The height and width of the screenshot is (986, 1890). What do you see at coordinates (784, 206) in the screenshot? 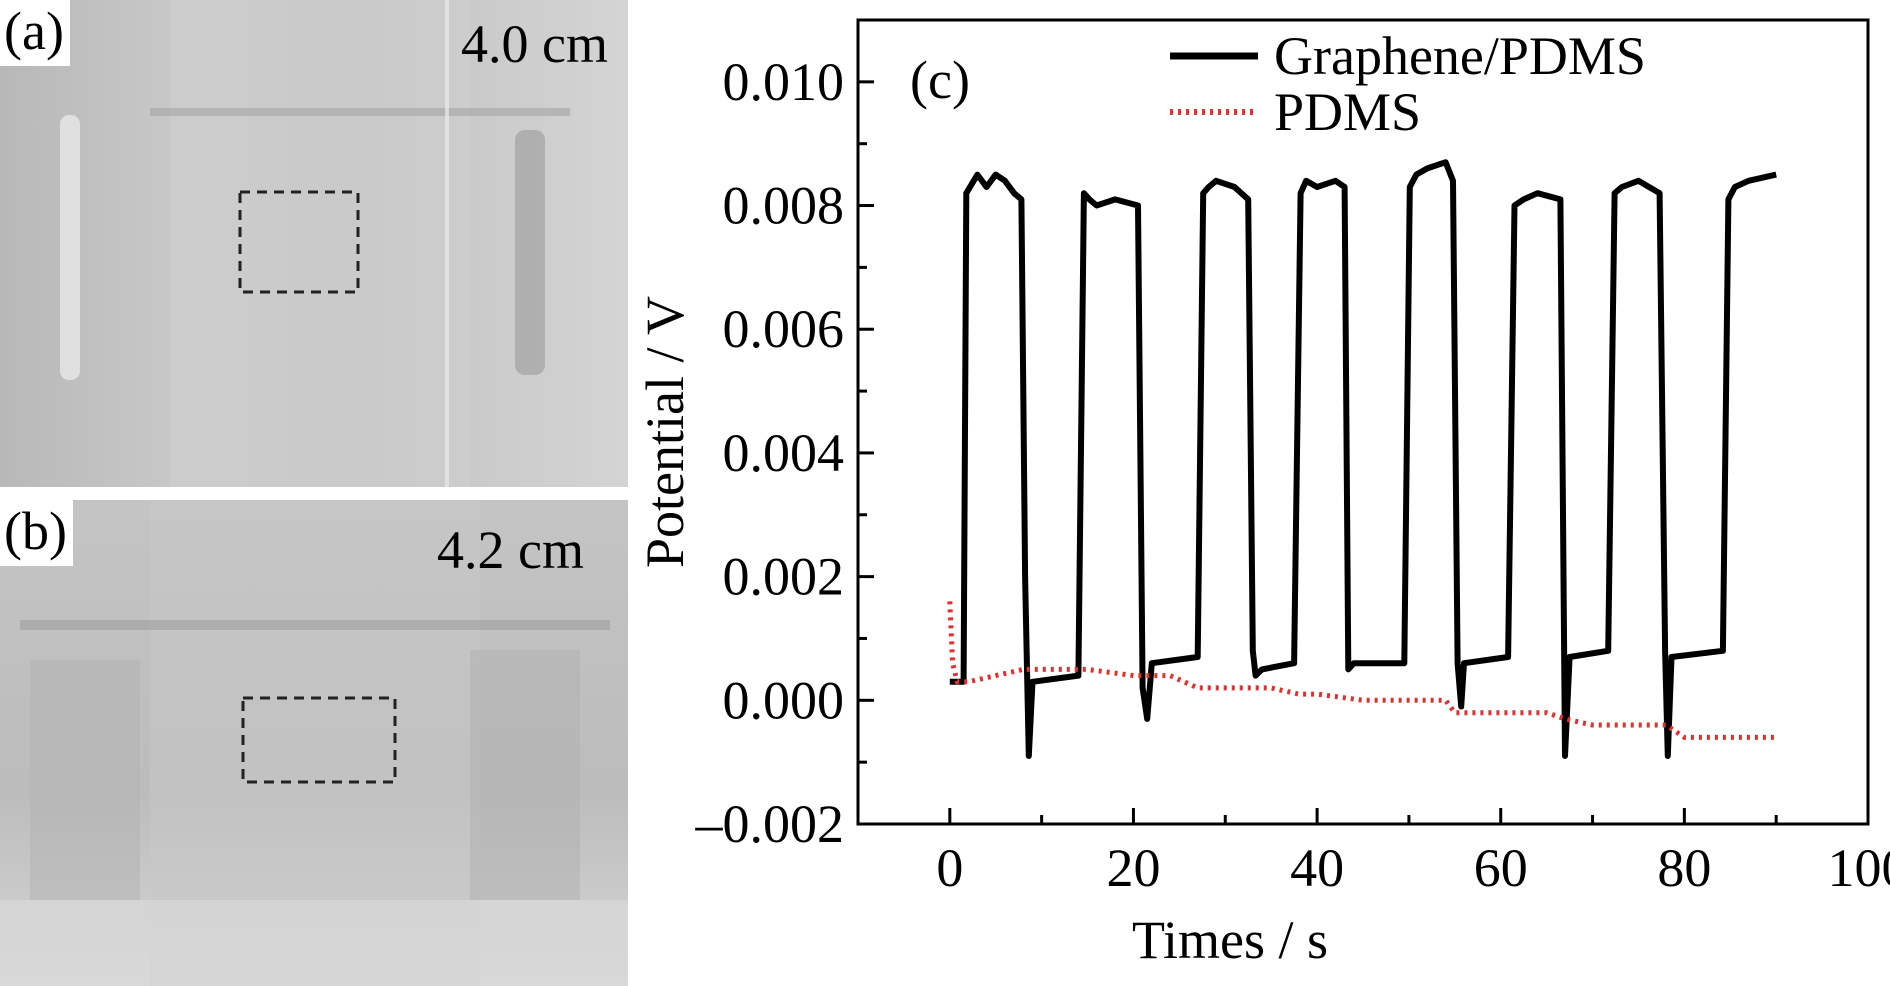
I see `y-tick-label: 0.008` at bounding box center [784, 206].